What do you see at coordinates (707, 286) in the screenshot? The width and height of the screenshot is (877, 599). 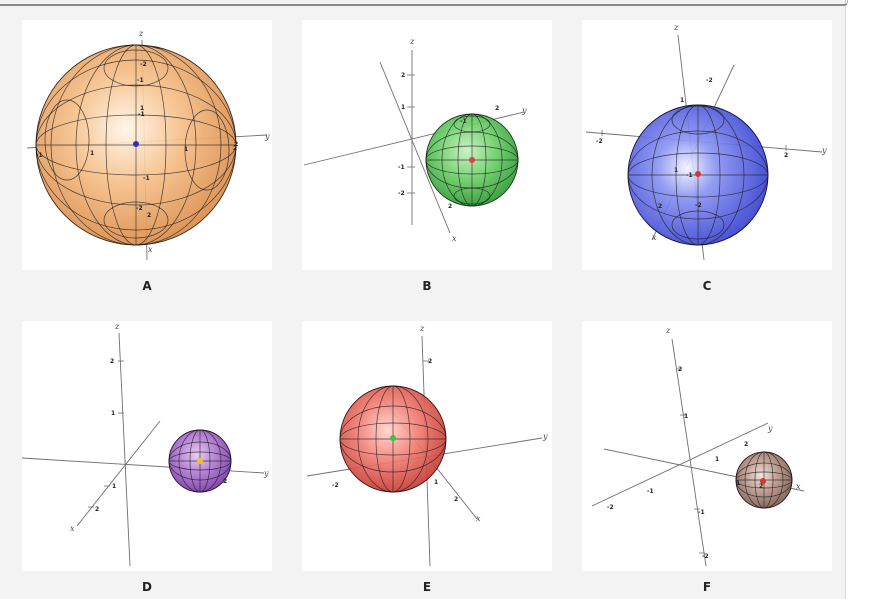 I see `panel-label-c: C` at bounding box center [707, 286].